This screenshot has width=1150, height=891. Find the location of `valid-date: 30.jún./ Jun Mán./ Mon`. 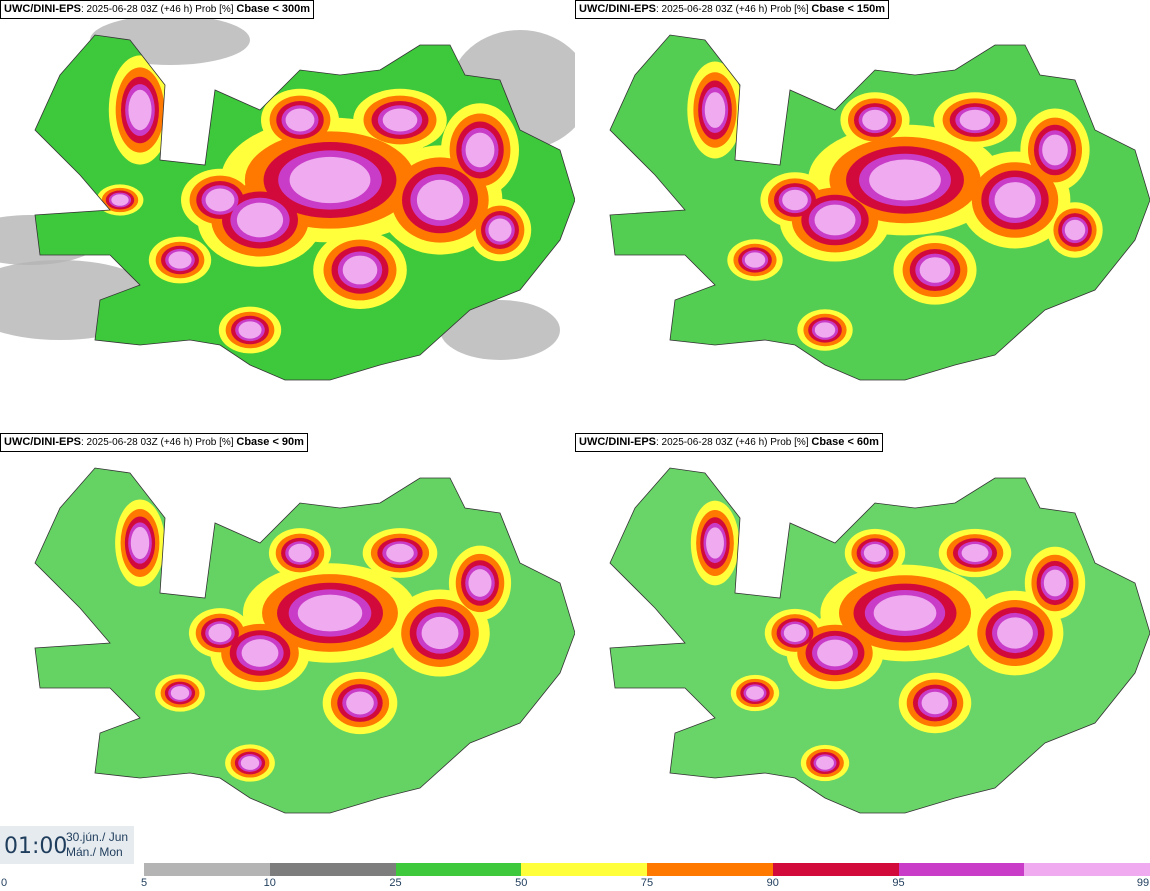

valid-date: 30.jún./ Jun Mán./ Mon is located at coordinates (97, 844).